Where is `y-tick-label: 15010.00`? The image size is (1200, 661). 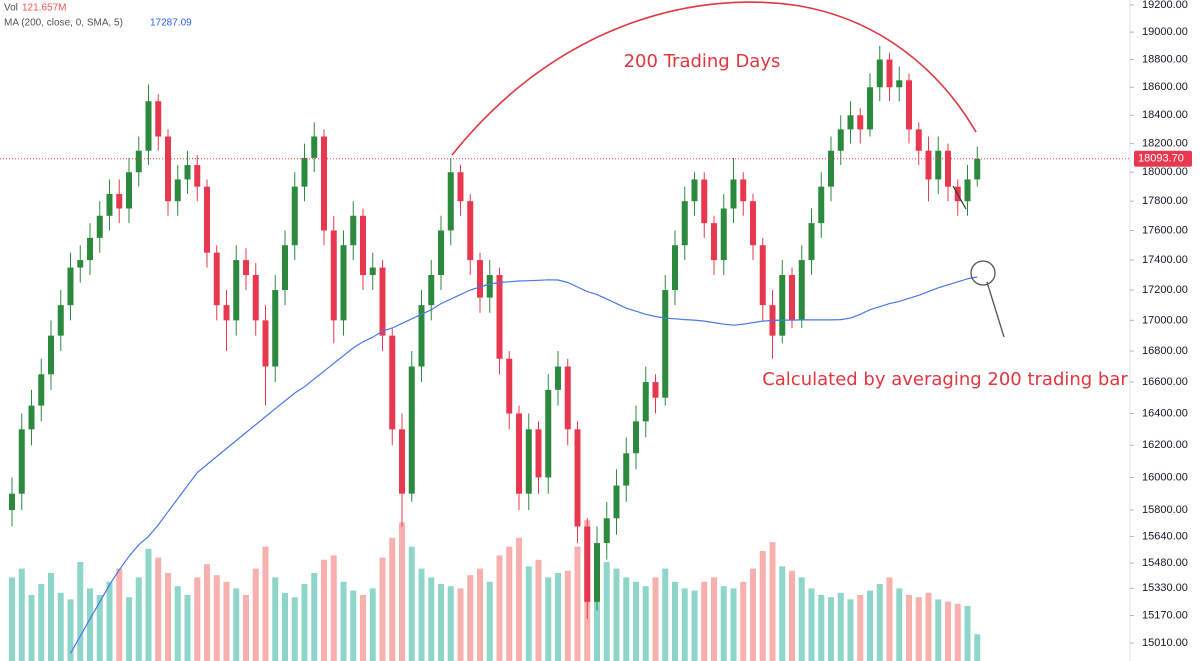
y-tick-label: 15010.00 is located at coordinates (1165, 643).